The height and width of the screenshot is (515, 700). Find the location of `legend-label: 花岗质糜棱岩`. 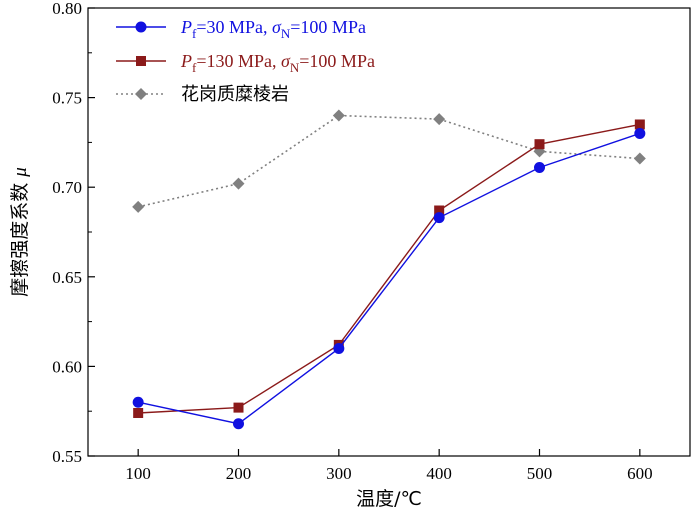

legend-label: 花岗质糜棱岩 is located at coordinates (235, 94).